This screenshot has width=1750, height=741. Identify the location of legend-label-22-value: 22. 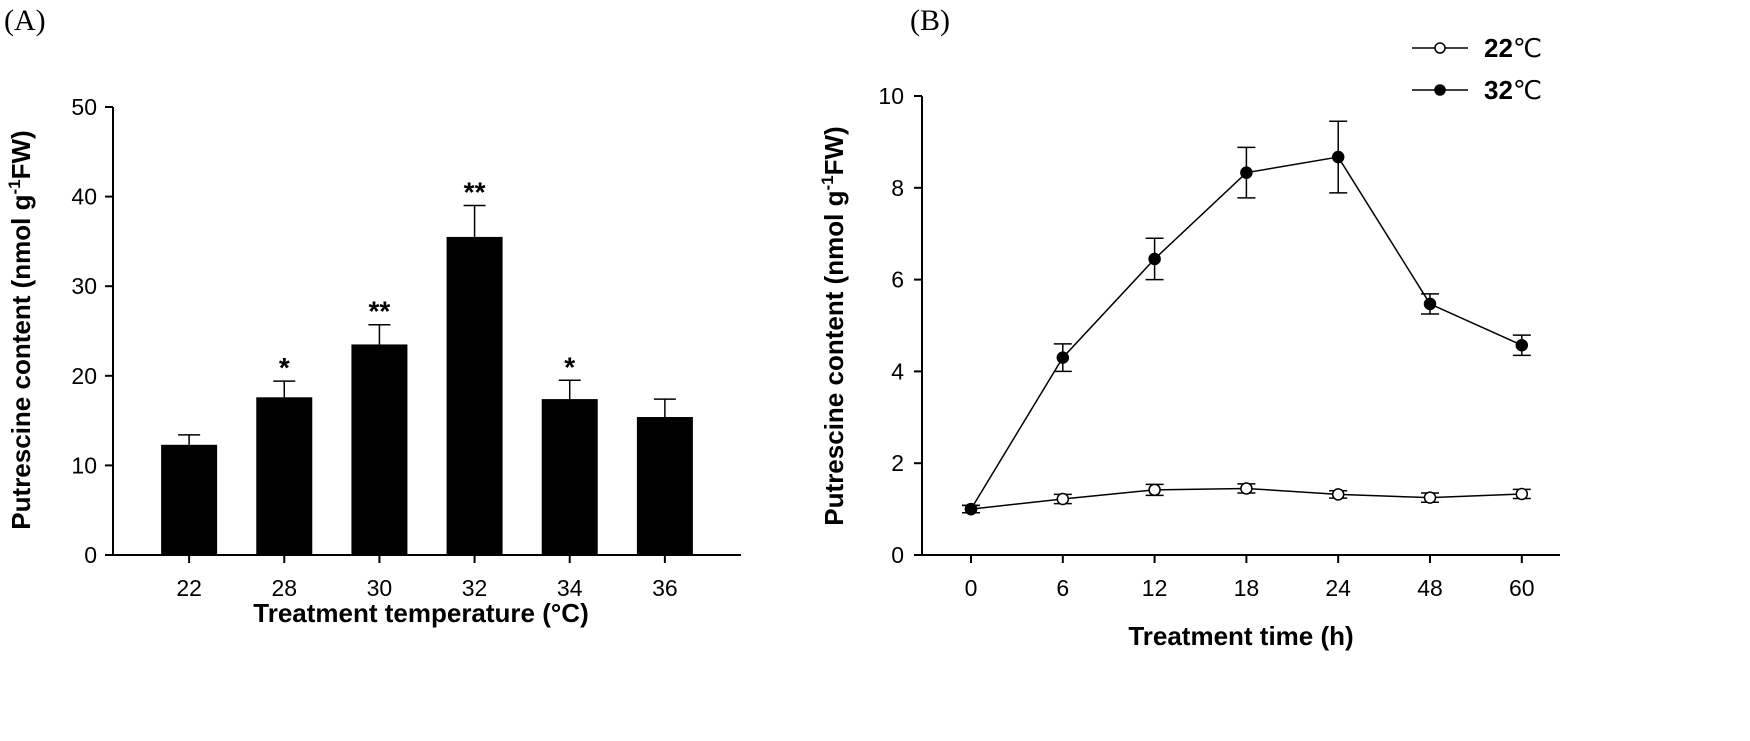
(1498, 48).